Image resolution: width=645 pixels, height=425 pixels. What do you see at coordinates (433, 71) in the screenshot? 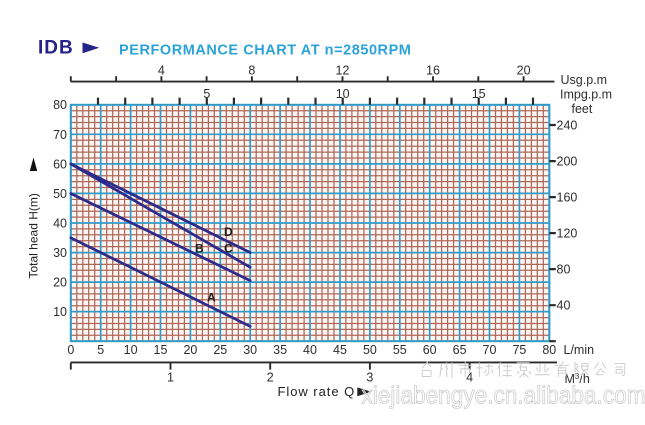
I see `svg-text: 16` at bounding box center [433, 71].